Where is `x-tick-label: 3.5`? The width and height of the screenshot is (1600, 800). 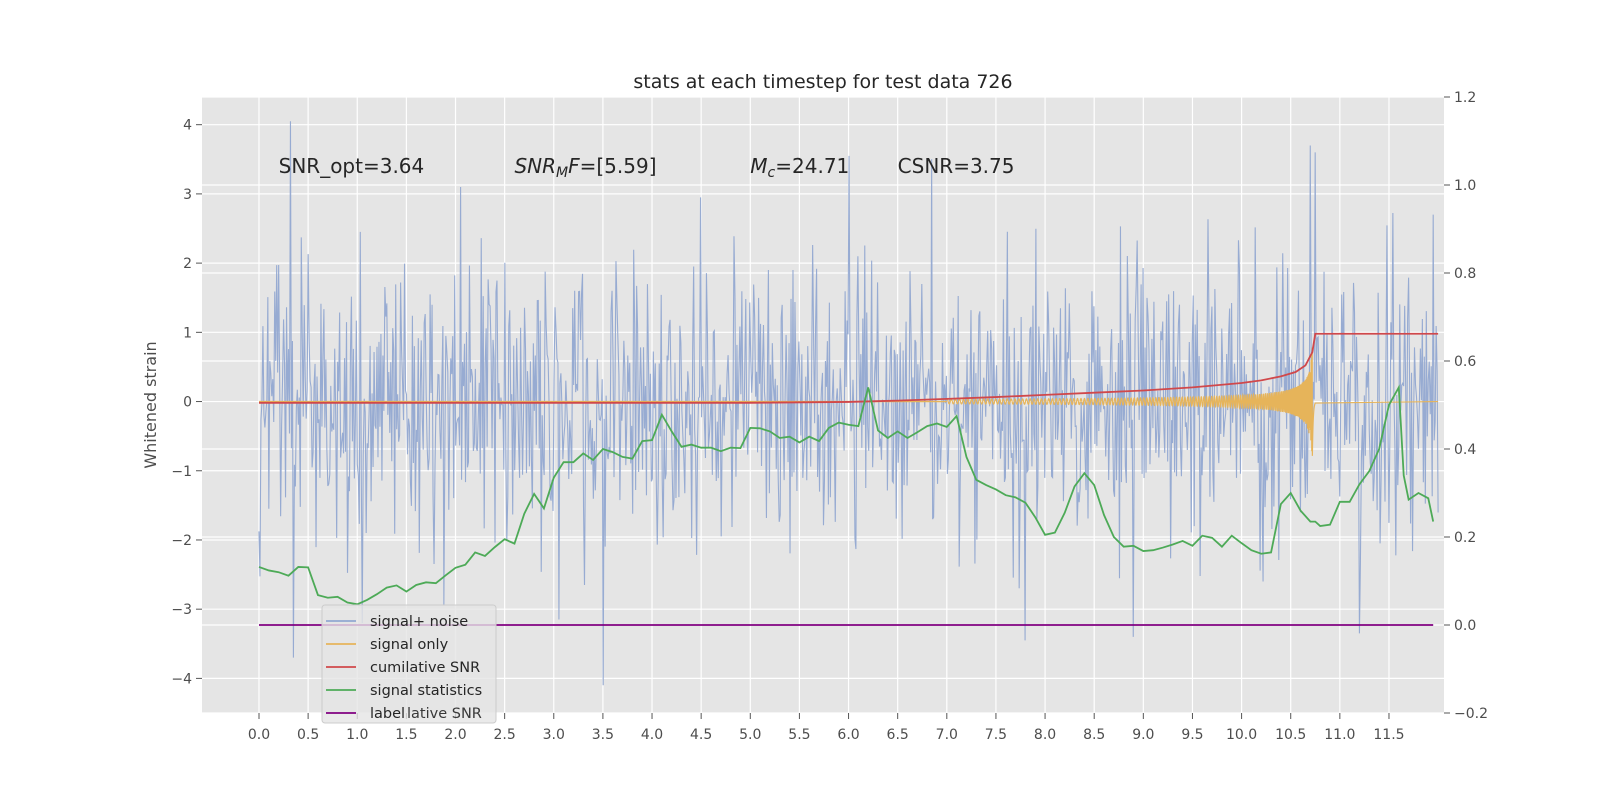
x-tick-label: 3.5 is located at coordinates (603, 735).